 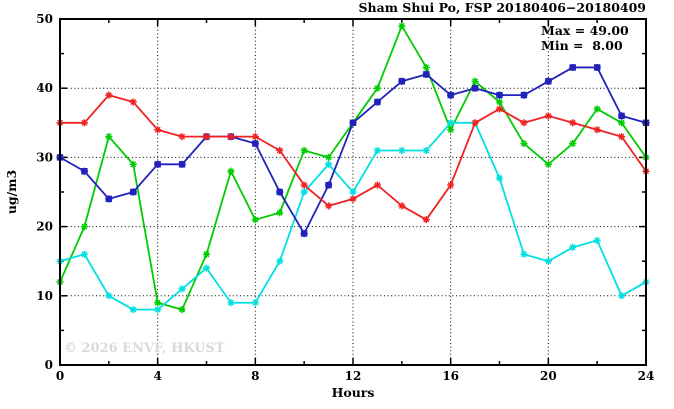 I want to click on y-tick-label: 40, so click(x=44, y=88).